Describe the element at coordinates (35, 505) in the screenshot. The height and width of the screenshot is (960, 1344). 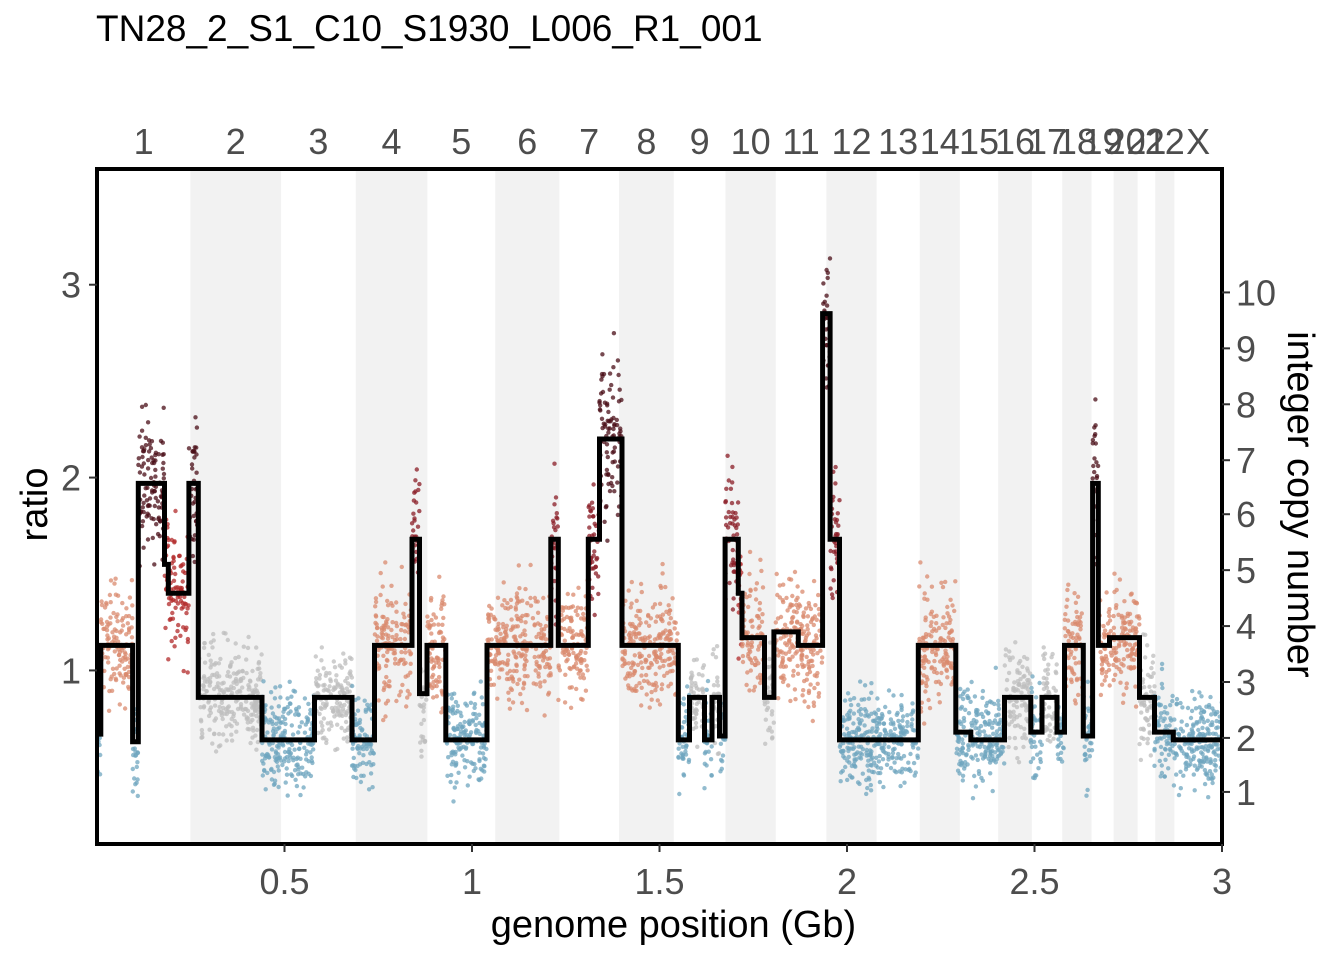
I see `y-axis-label: ratio` at that location.